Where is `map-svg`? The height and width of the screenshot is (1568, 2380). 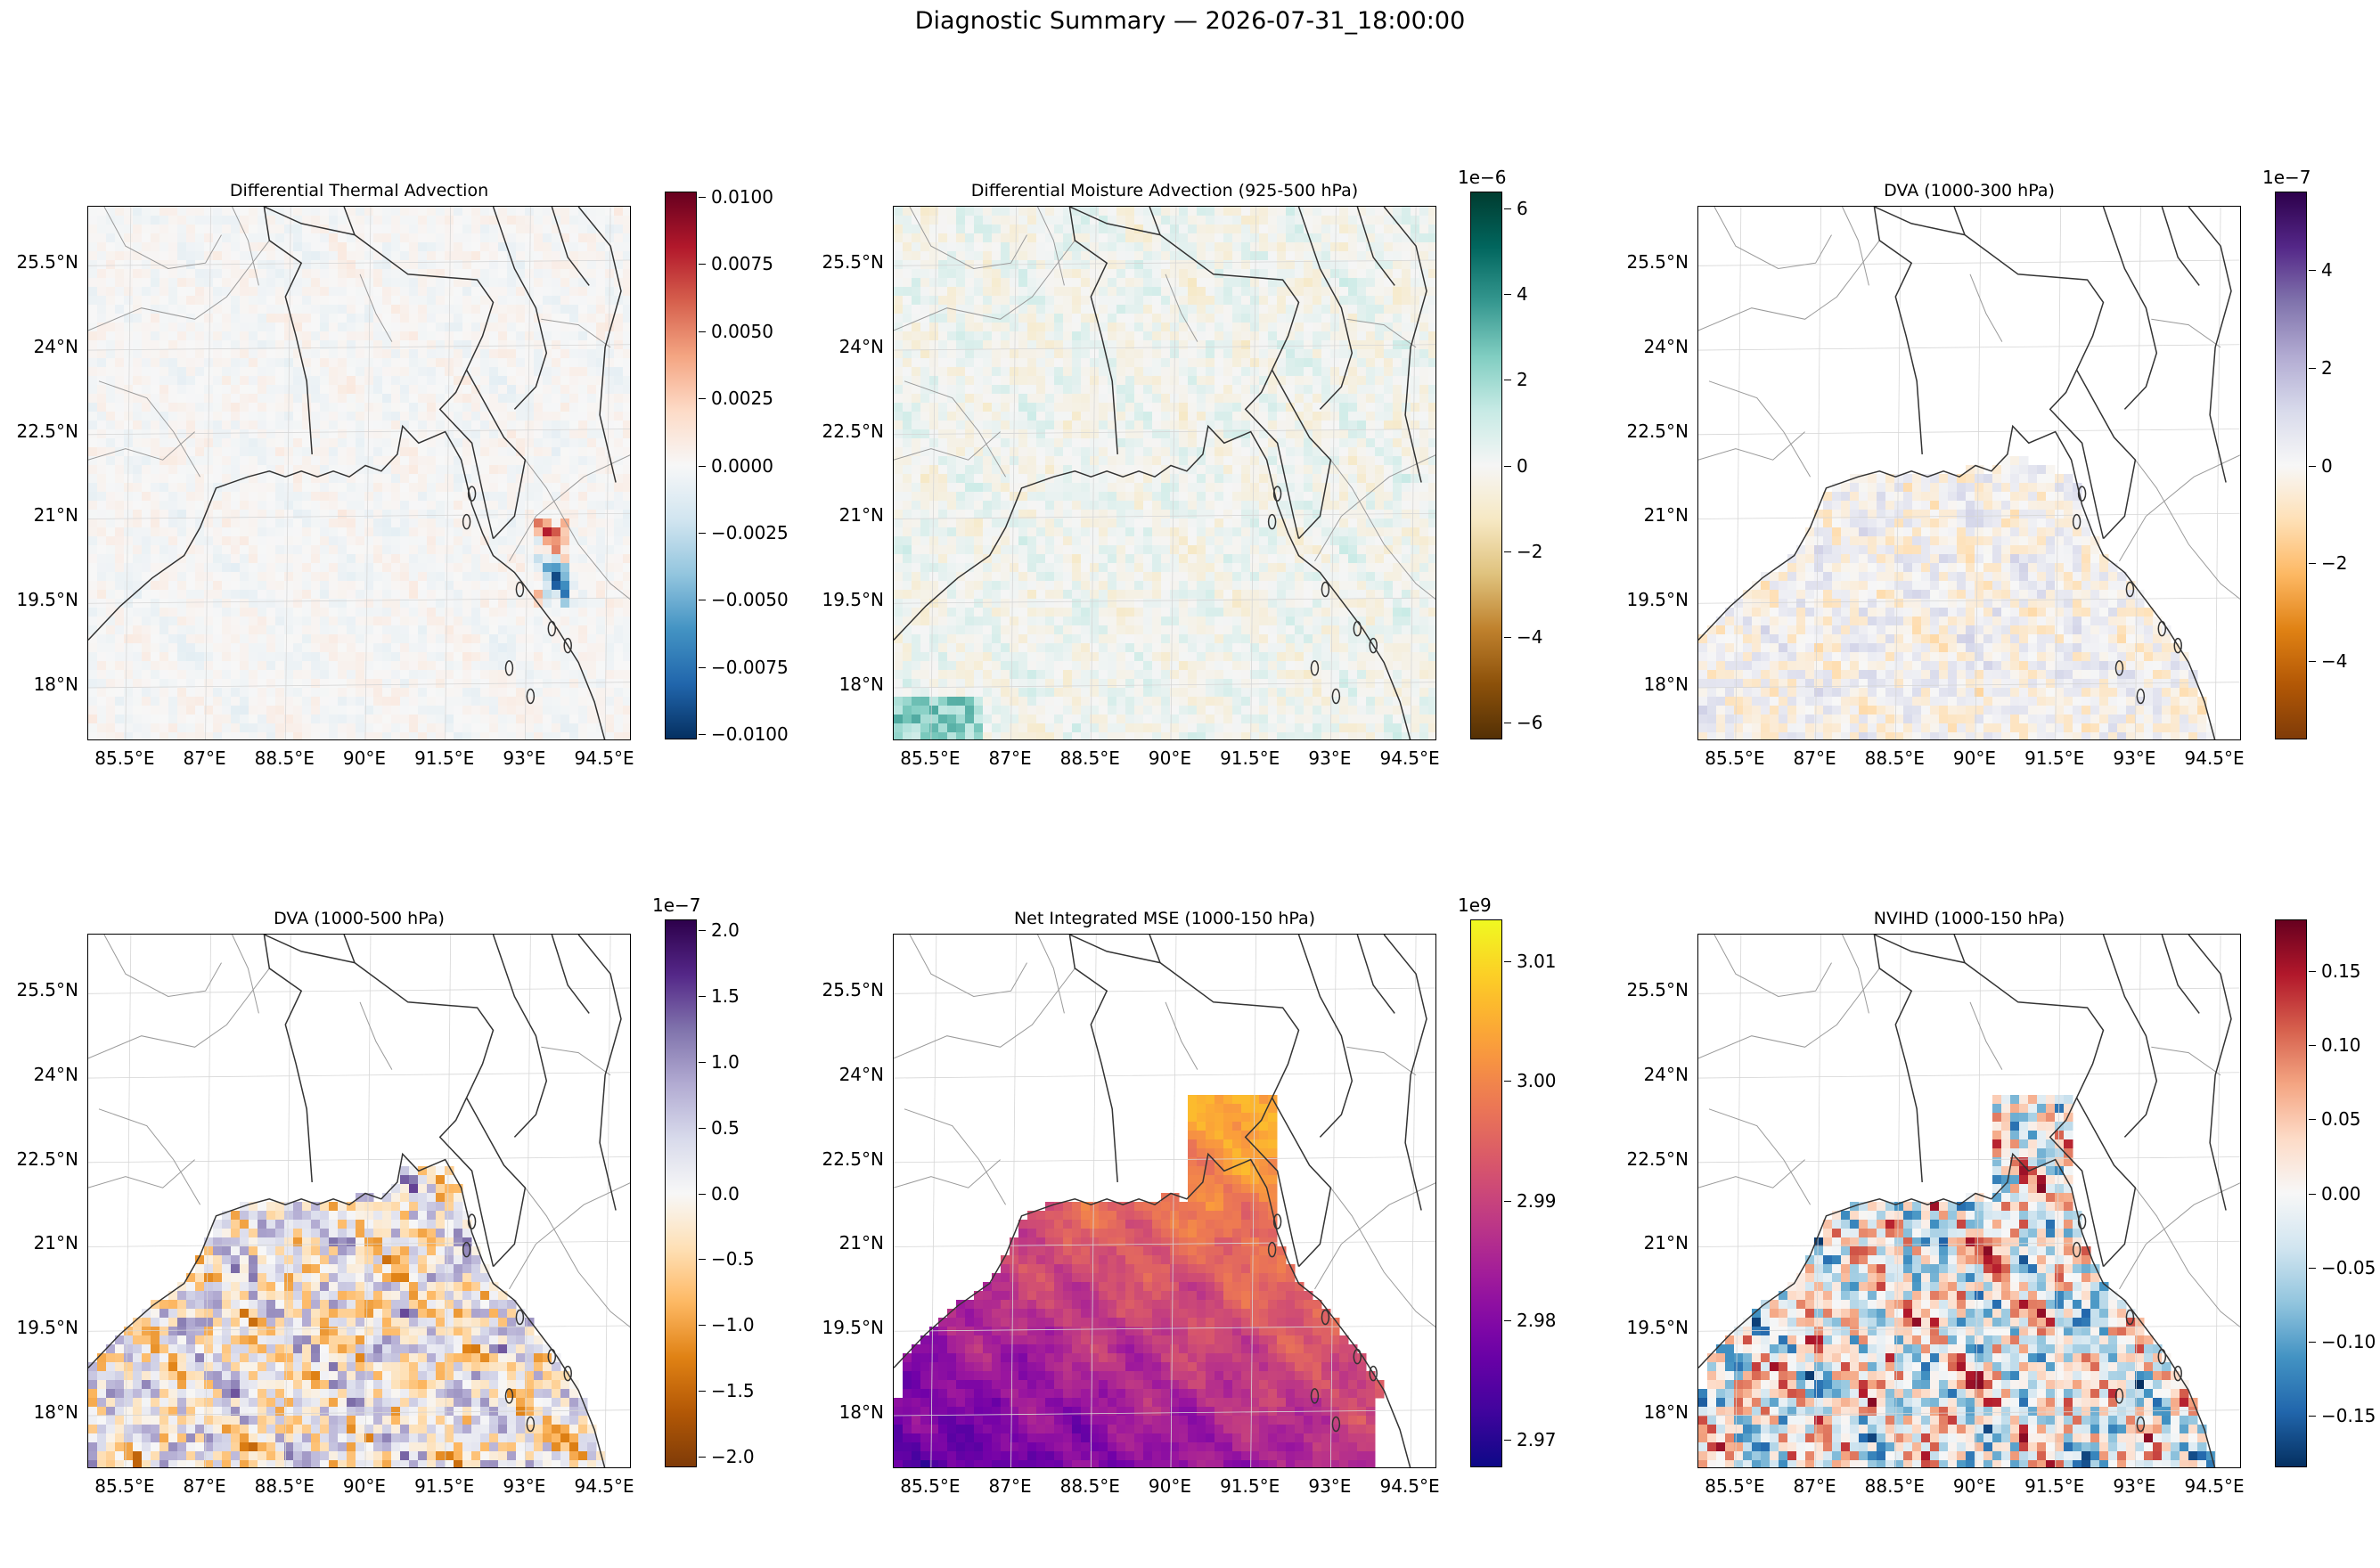 map-svg is located at coordinates (1165, 473).